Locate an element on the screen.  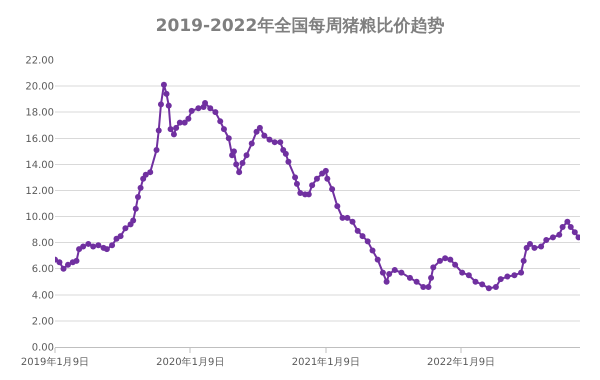
y-tick-label: 22.00 is located at coordinates (39, 61).